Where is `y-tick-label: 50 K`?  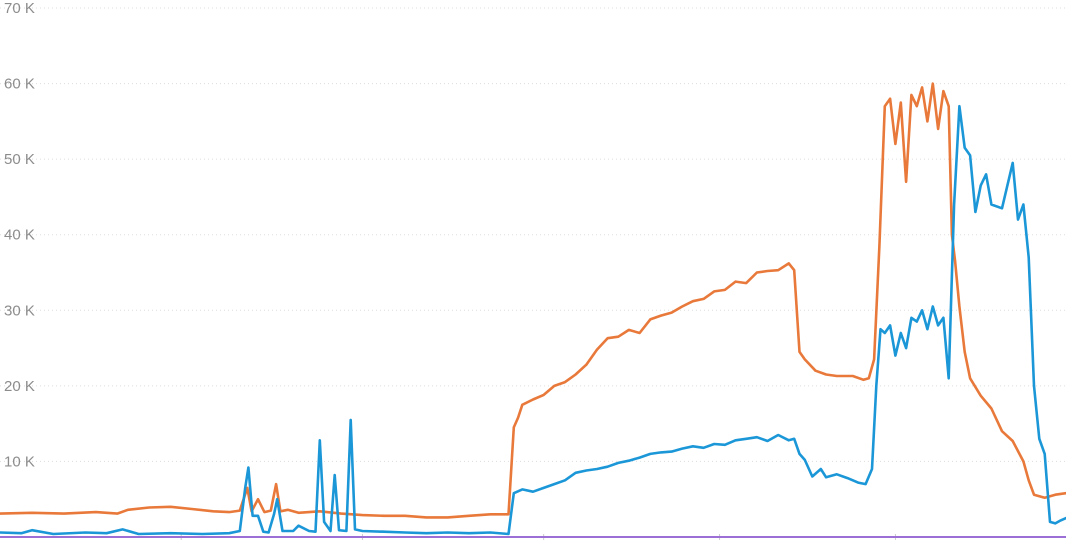
y-tick-label: 50 K is located at coordinates (19, 159).